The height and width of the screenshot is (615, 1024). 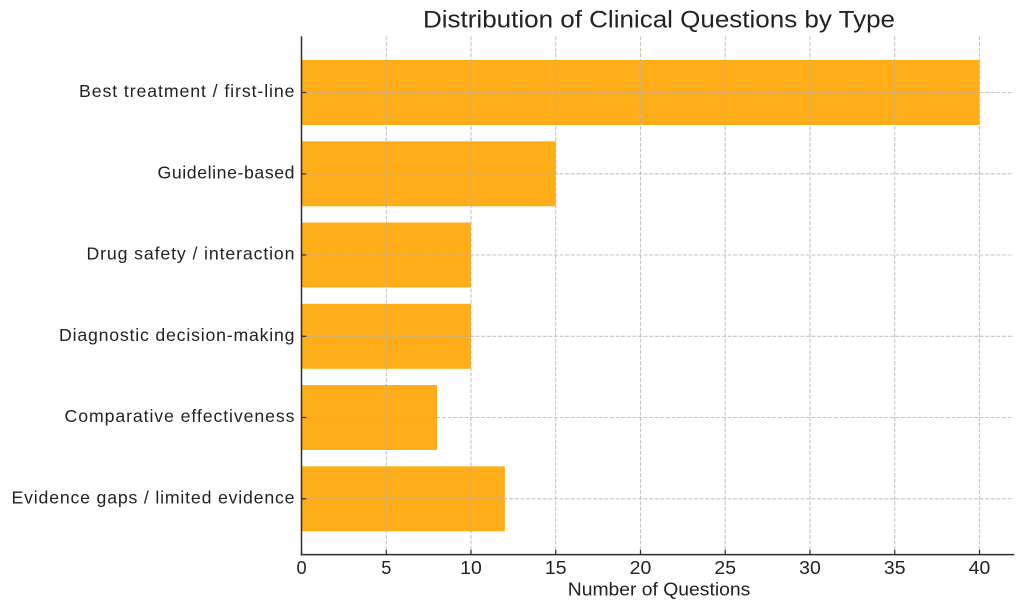 What do you see at coordinates (226, 172) in the screenshot?
I see `svg-text: Guideline-based` at bounding box center [226, 172].